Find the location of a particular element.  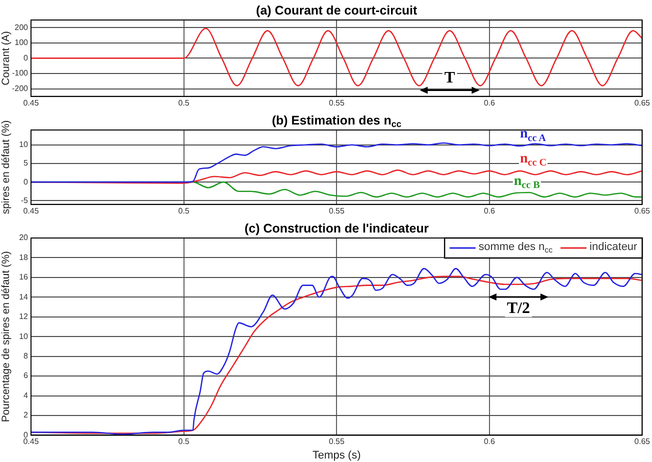

annotation: T/2 is located at coordinates (518, 309).